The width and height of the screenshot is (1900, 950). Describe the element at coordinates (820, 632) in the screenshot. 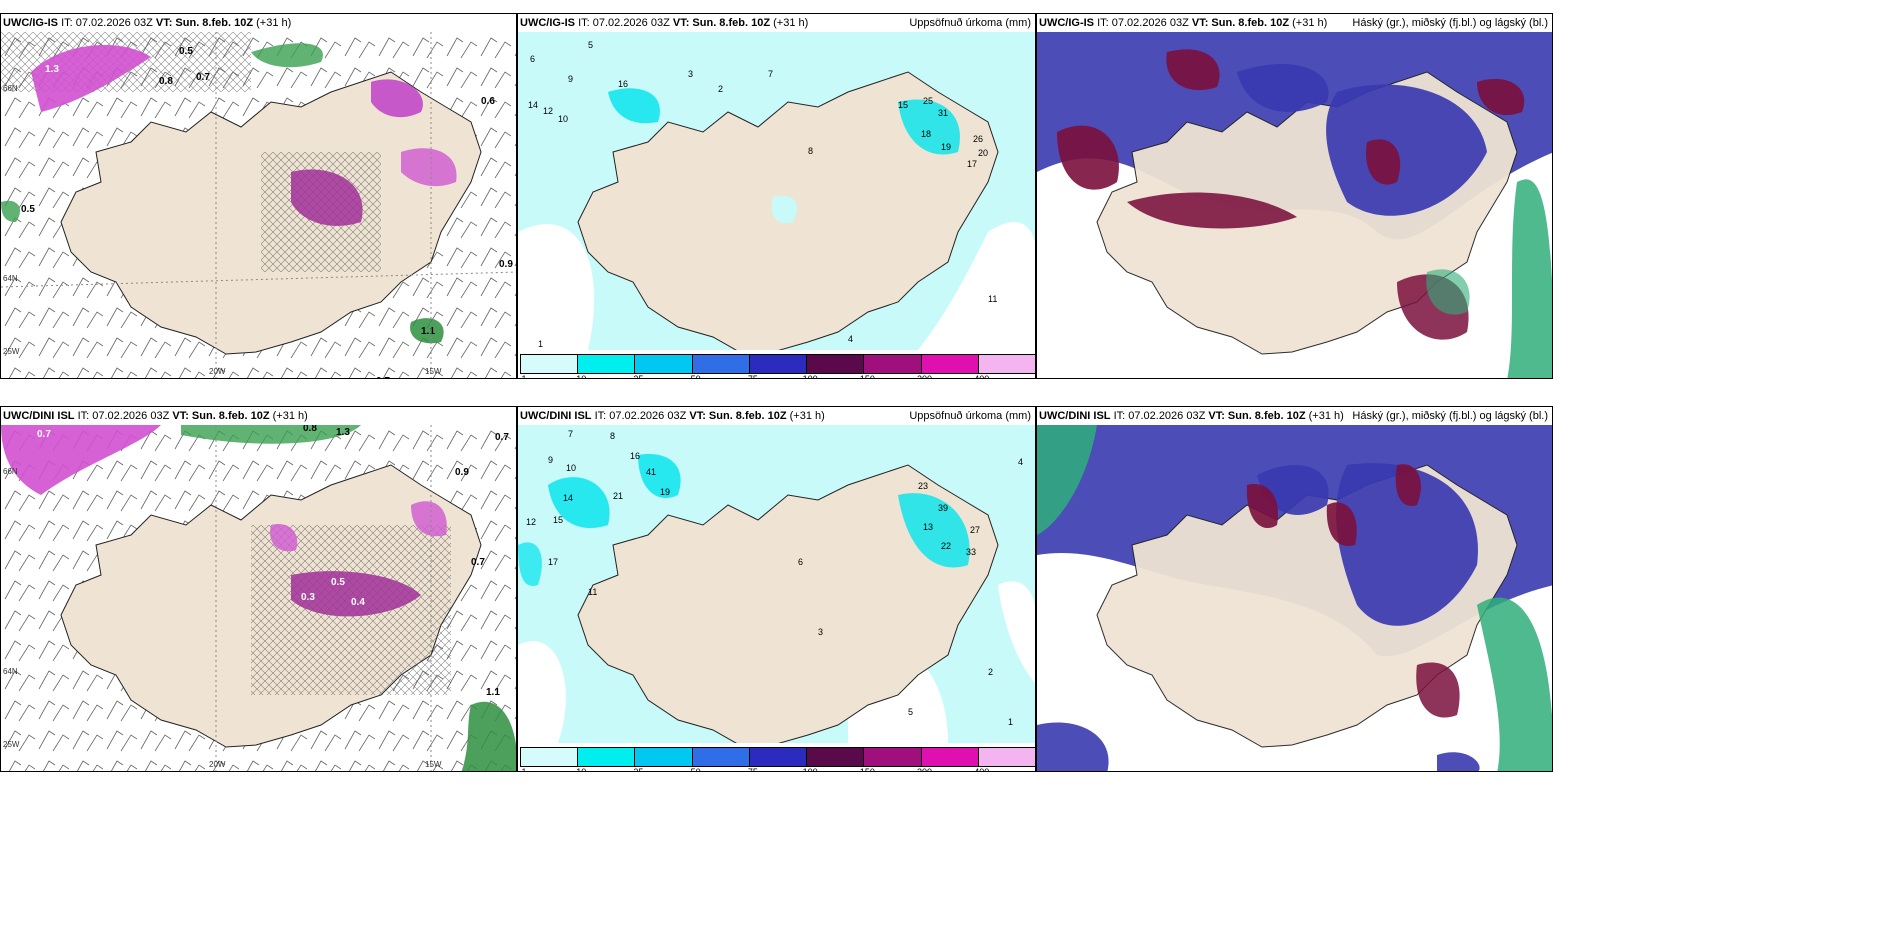

I see `precip-value: 3` at that location.